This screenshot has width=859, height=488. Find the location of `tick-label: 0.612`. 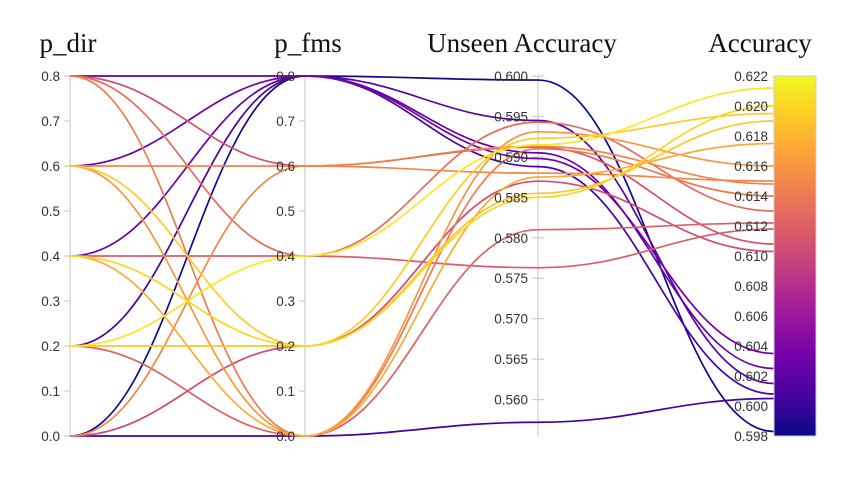

tick-label: 0.612 is located at coordinates (751, 226).